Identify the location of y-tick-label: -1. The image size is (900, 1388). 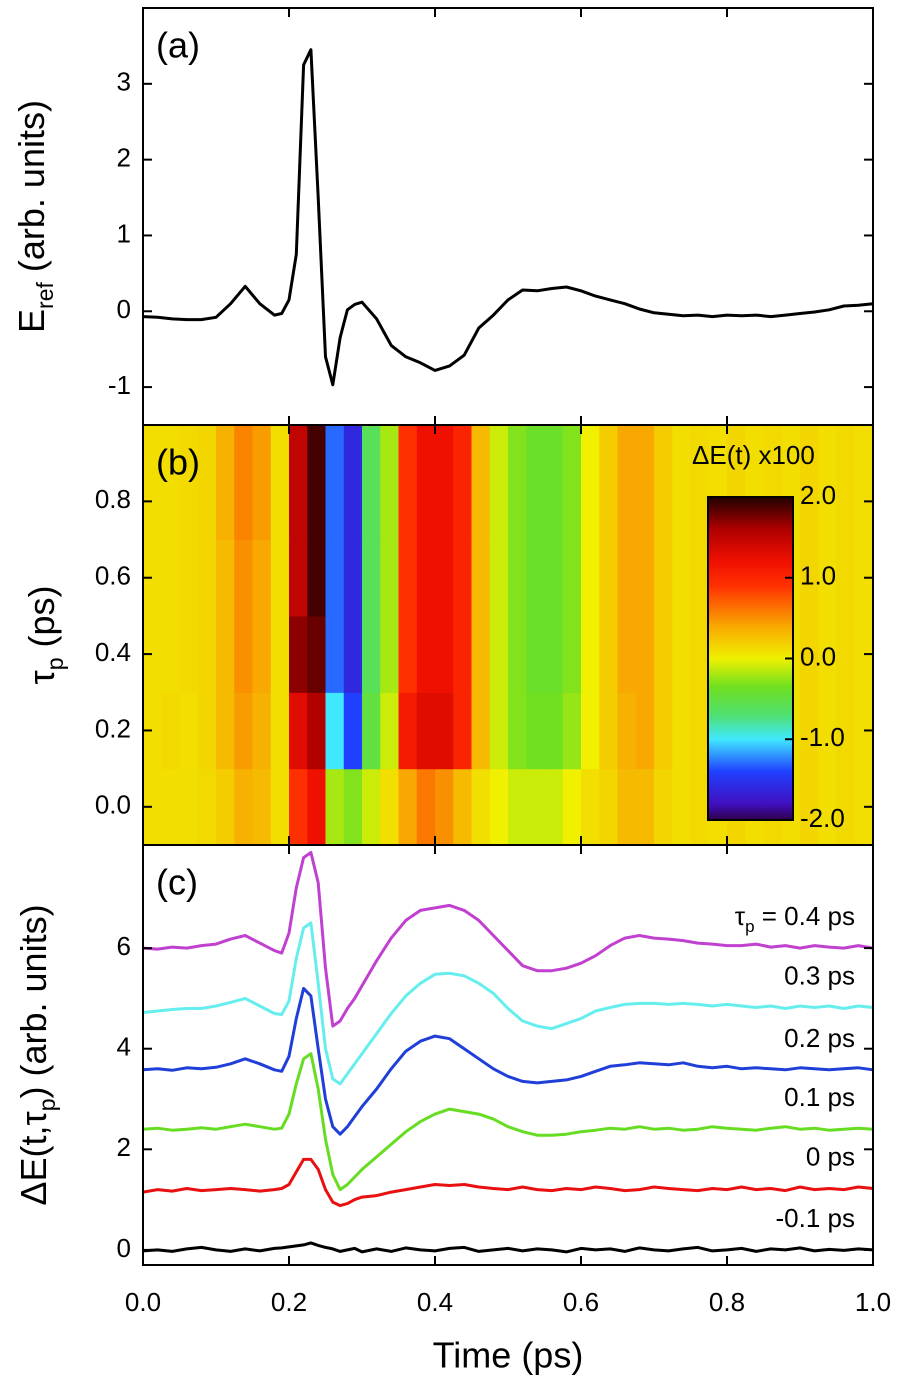
(119, 385).